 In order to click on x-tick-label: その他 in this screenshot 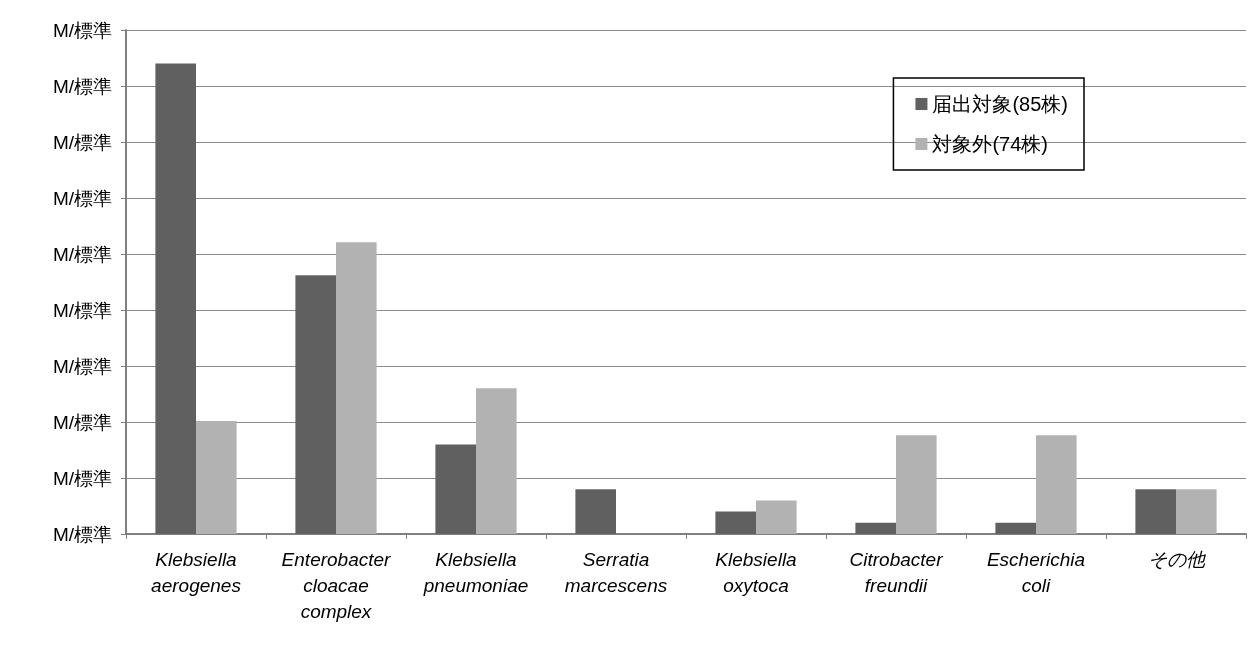, I will do `click(1177, 559)`.